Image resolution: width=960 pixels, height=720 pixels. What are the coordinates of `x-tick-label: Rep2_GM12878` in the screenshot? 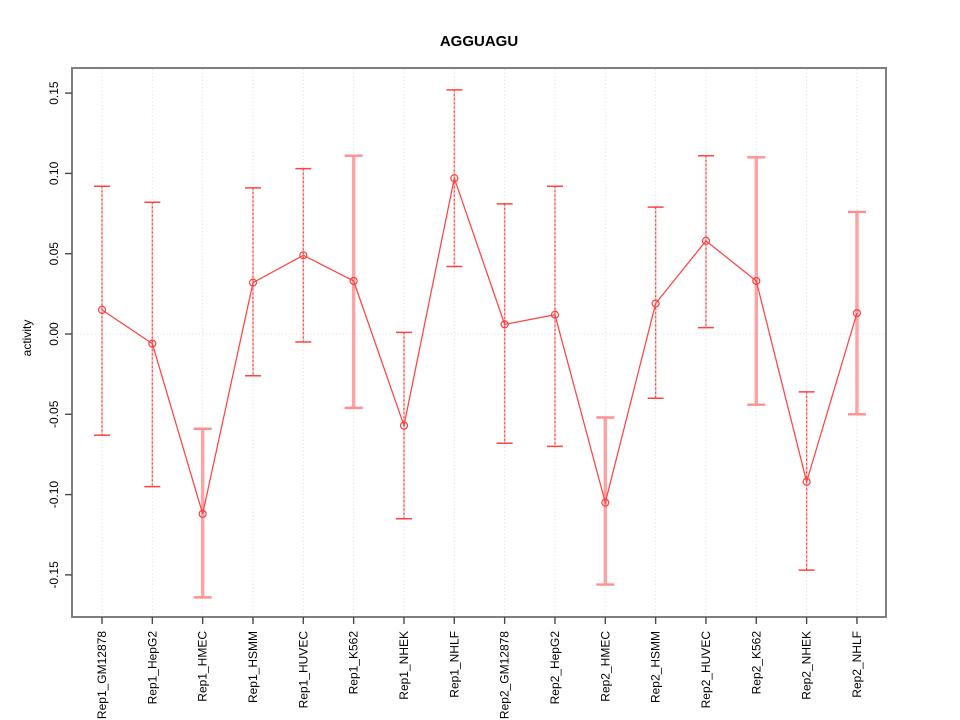 It's located at (505, 675).